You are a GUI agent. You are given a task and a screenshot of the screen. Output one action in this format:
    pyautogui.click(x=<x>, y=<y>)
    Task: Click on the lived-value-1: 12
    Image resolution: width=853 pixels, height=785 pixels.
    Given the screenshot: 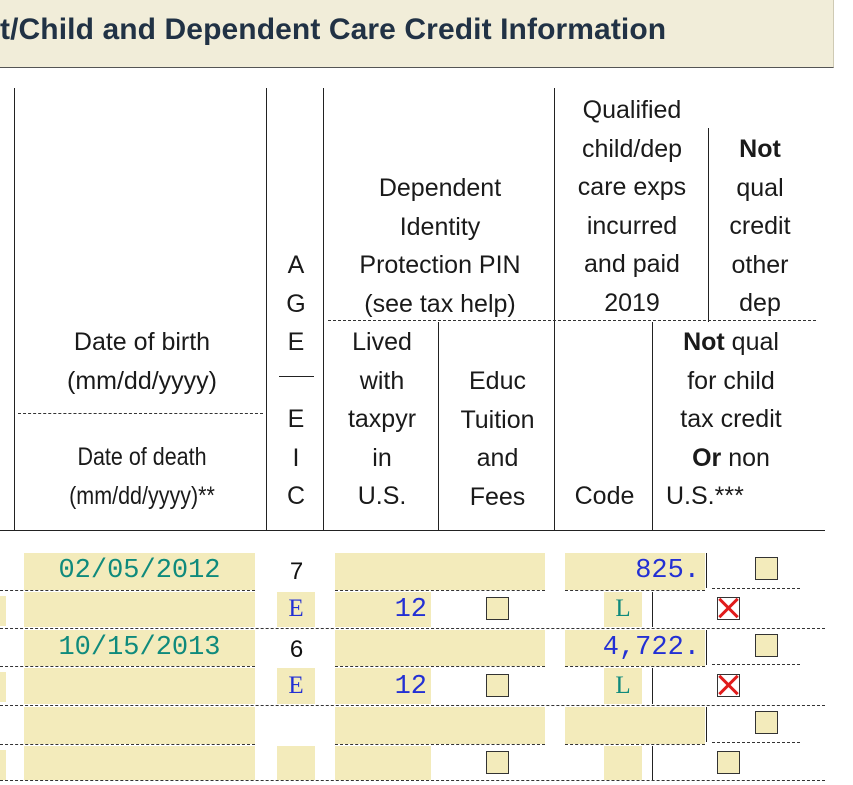 What is the action you would take?
    pyautogui.click(x=410, y=610)
    